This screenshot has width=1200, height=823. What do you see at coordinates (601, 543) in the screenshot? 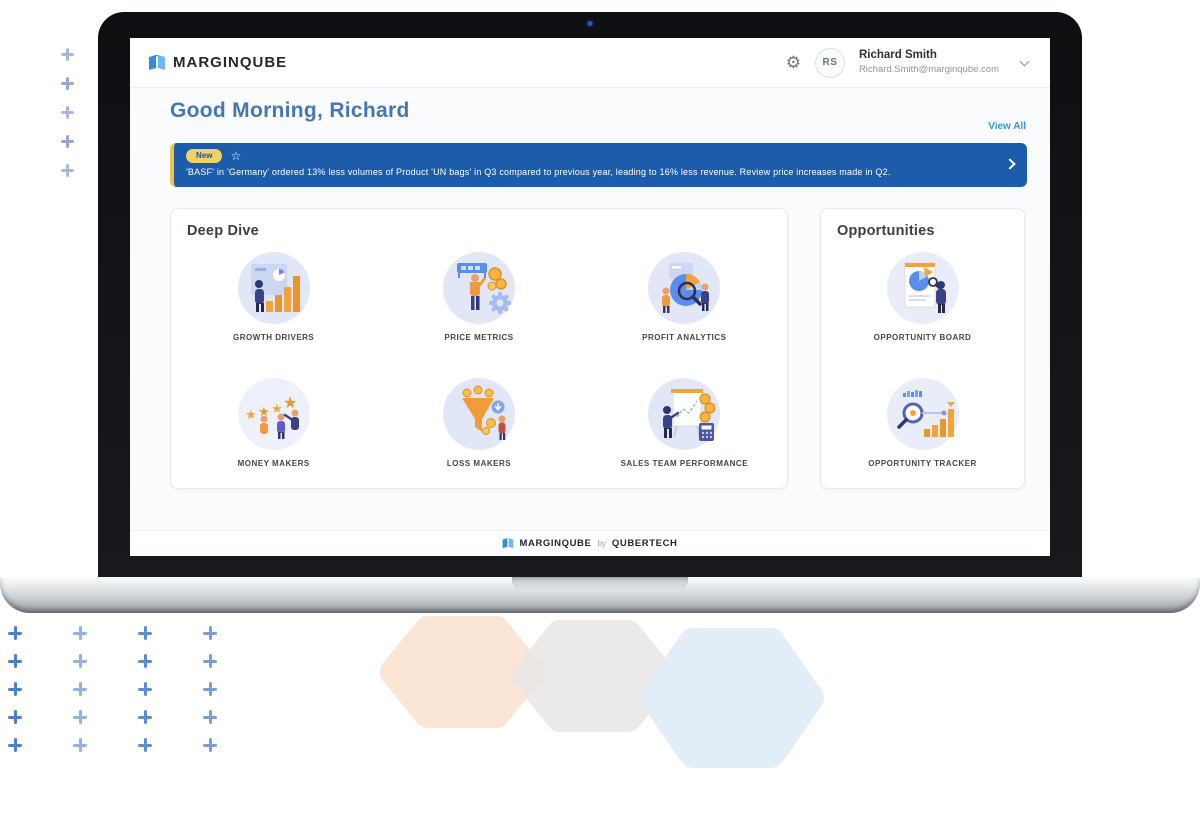
I see `footer-by: by` at bounding box center [601, 543].